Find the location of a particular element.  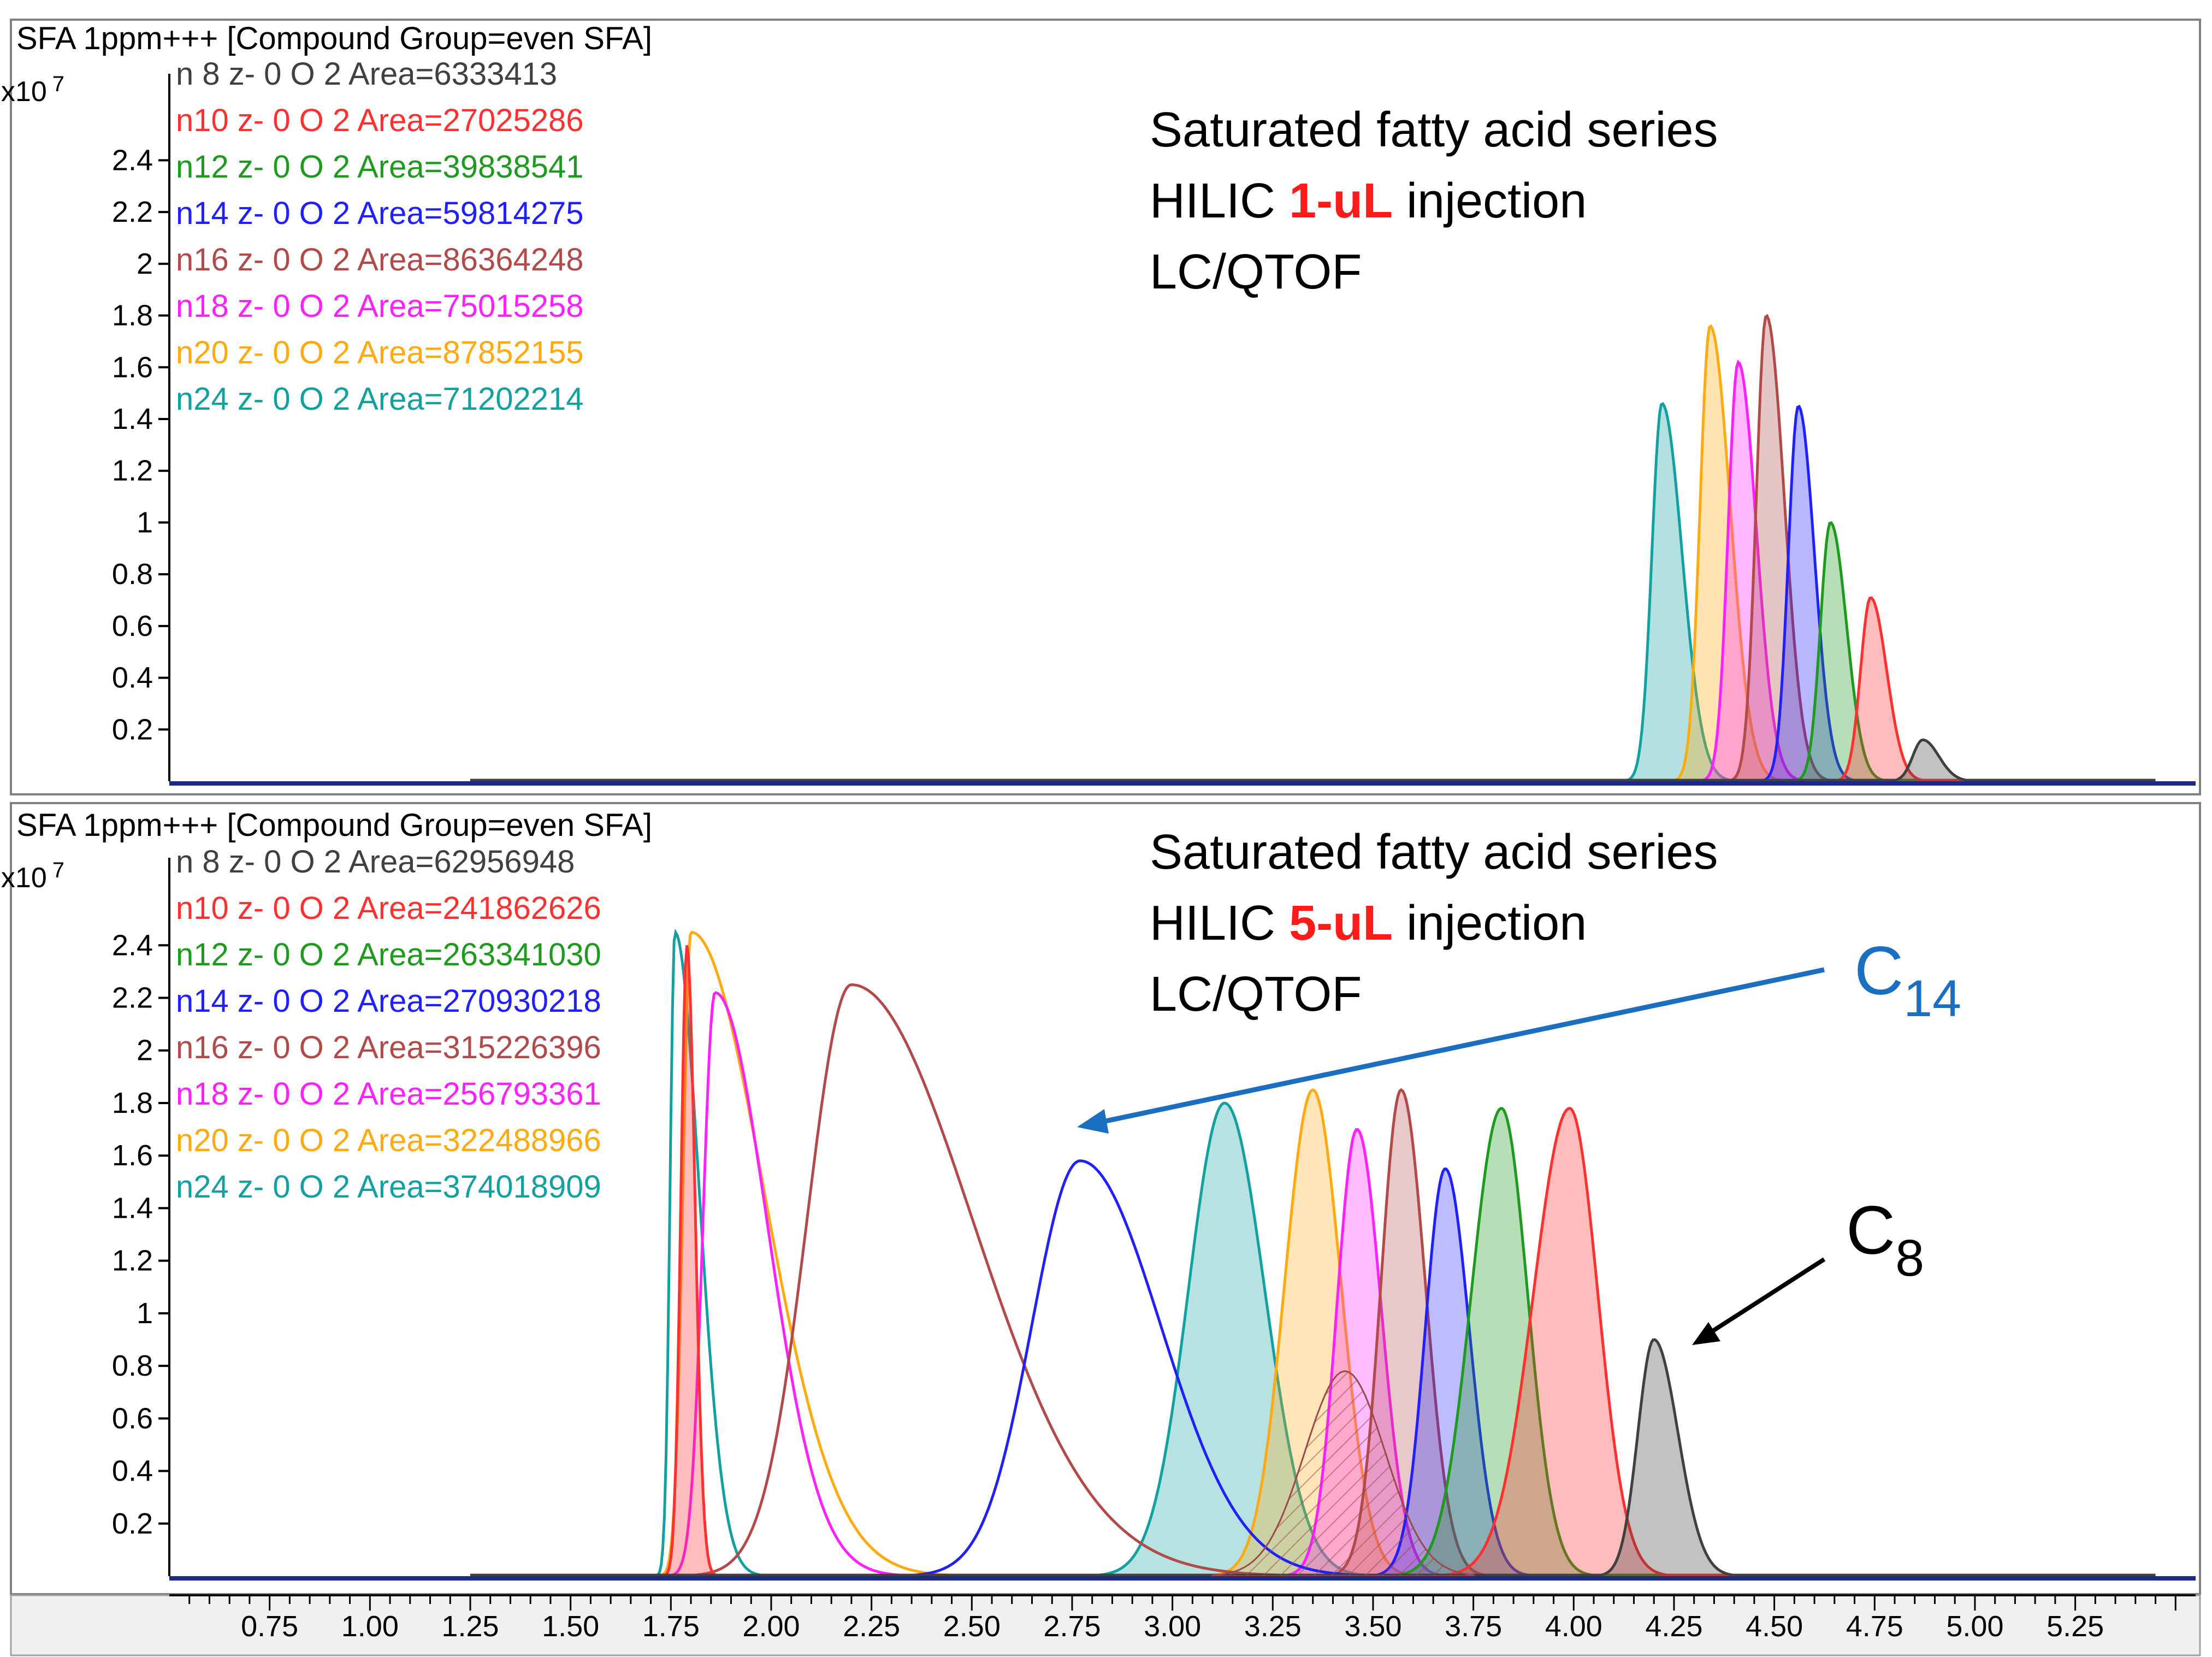

c8-callout: C8 is located at coordinates (1808, 1269).